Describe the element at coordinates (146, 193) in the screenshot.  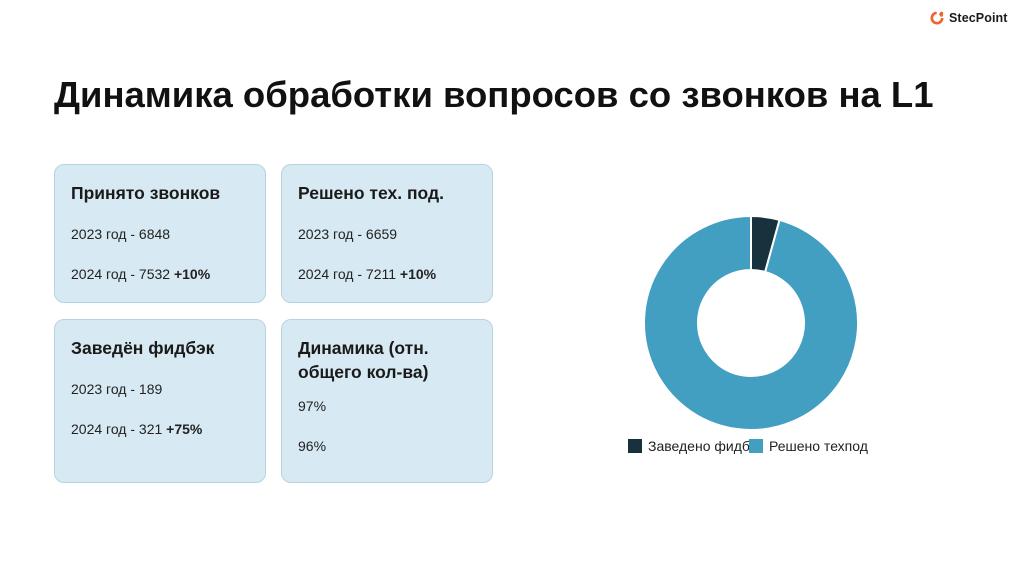
I see `card-title: Принято звонков` at that location.